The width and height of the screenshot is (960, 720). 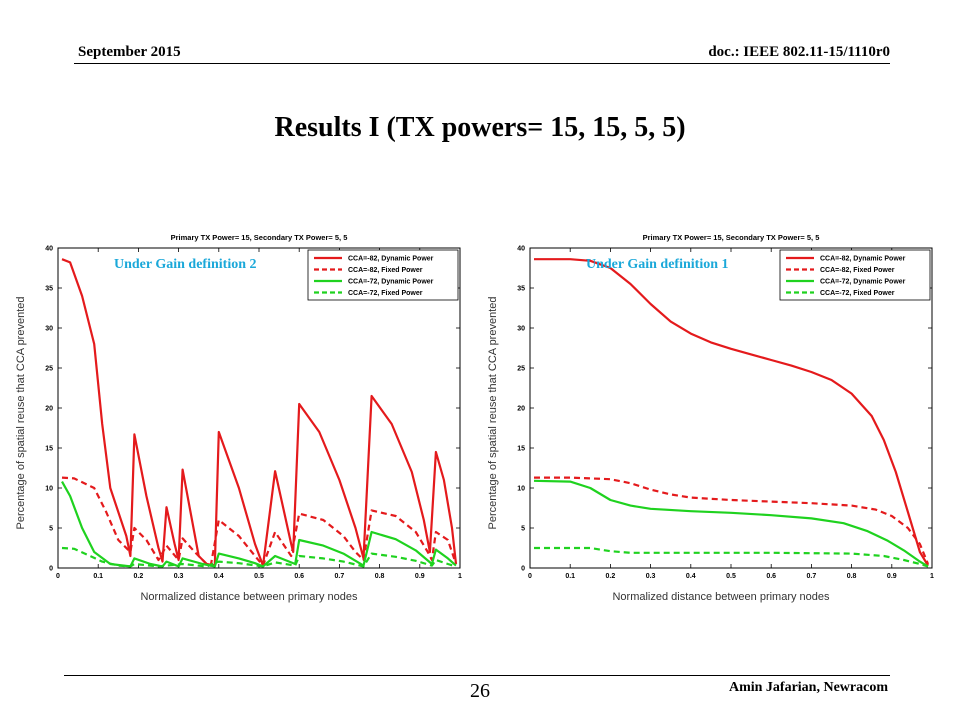 What do you see at coordinates (185, 264) in the screenshot?
I see `gain-definition-annotation: Under Gain definition 2` at bounding box center [185, 264].